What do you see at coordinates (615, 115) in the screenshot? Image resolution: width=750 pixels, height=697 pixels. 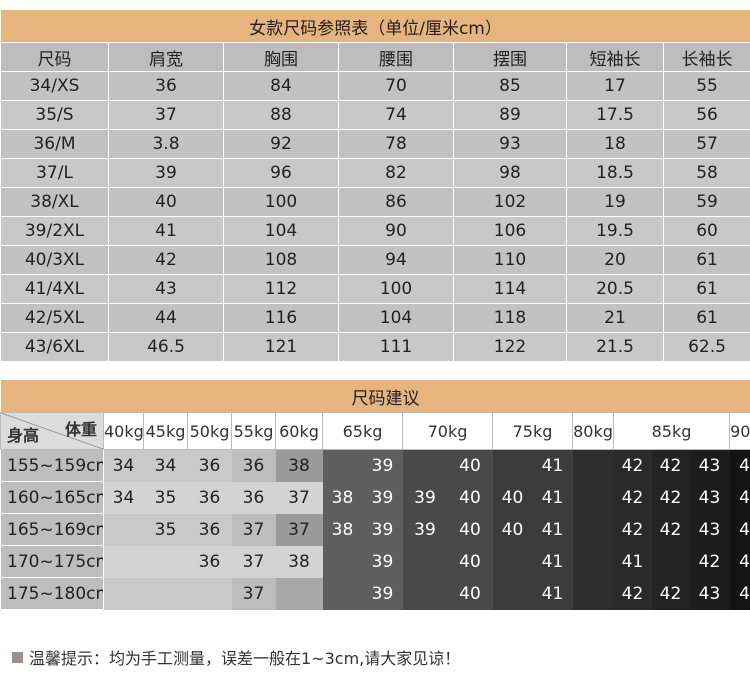 I see `size-value-cell: 17.5` at bounding box center [615, 115].